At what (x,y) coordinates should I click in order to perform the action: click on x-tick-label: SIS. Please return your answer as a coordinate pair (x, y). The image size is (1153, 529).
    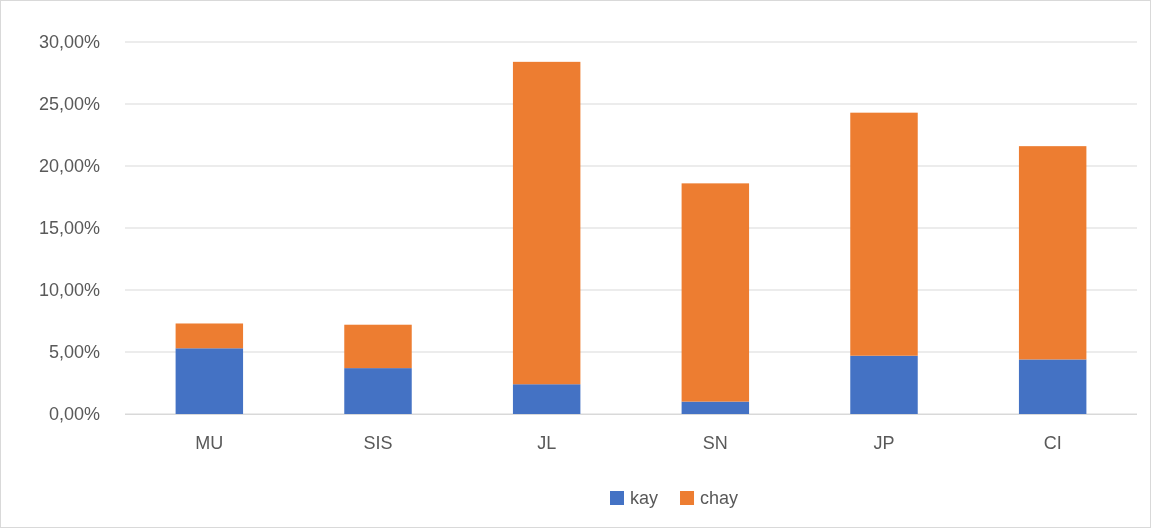
    Looking at the image, I should click on (378, 442).